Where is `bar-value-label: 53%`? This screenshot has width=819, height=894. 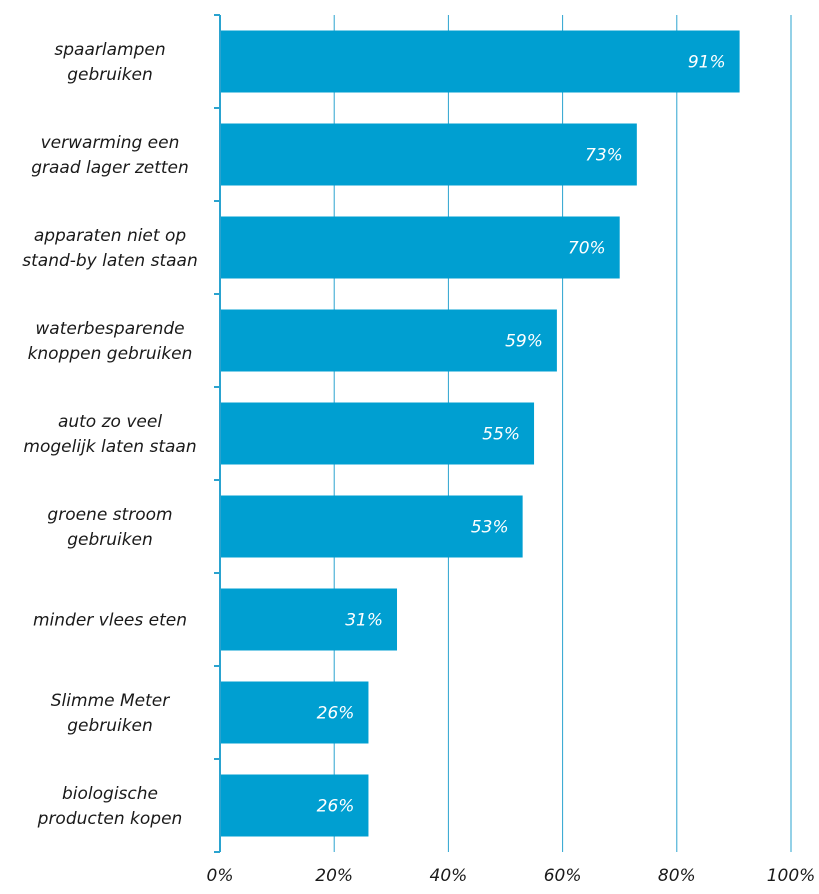 bar-value-label: 53% is located at coordinates (490, 528).